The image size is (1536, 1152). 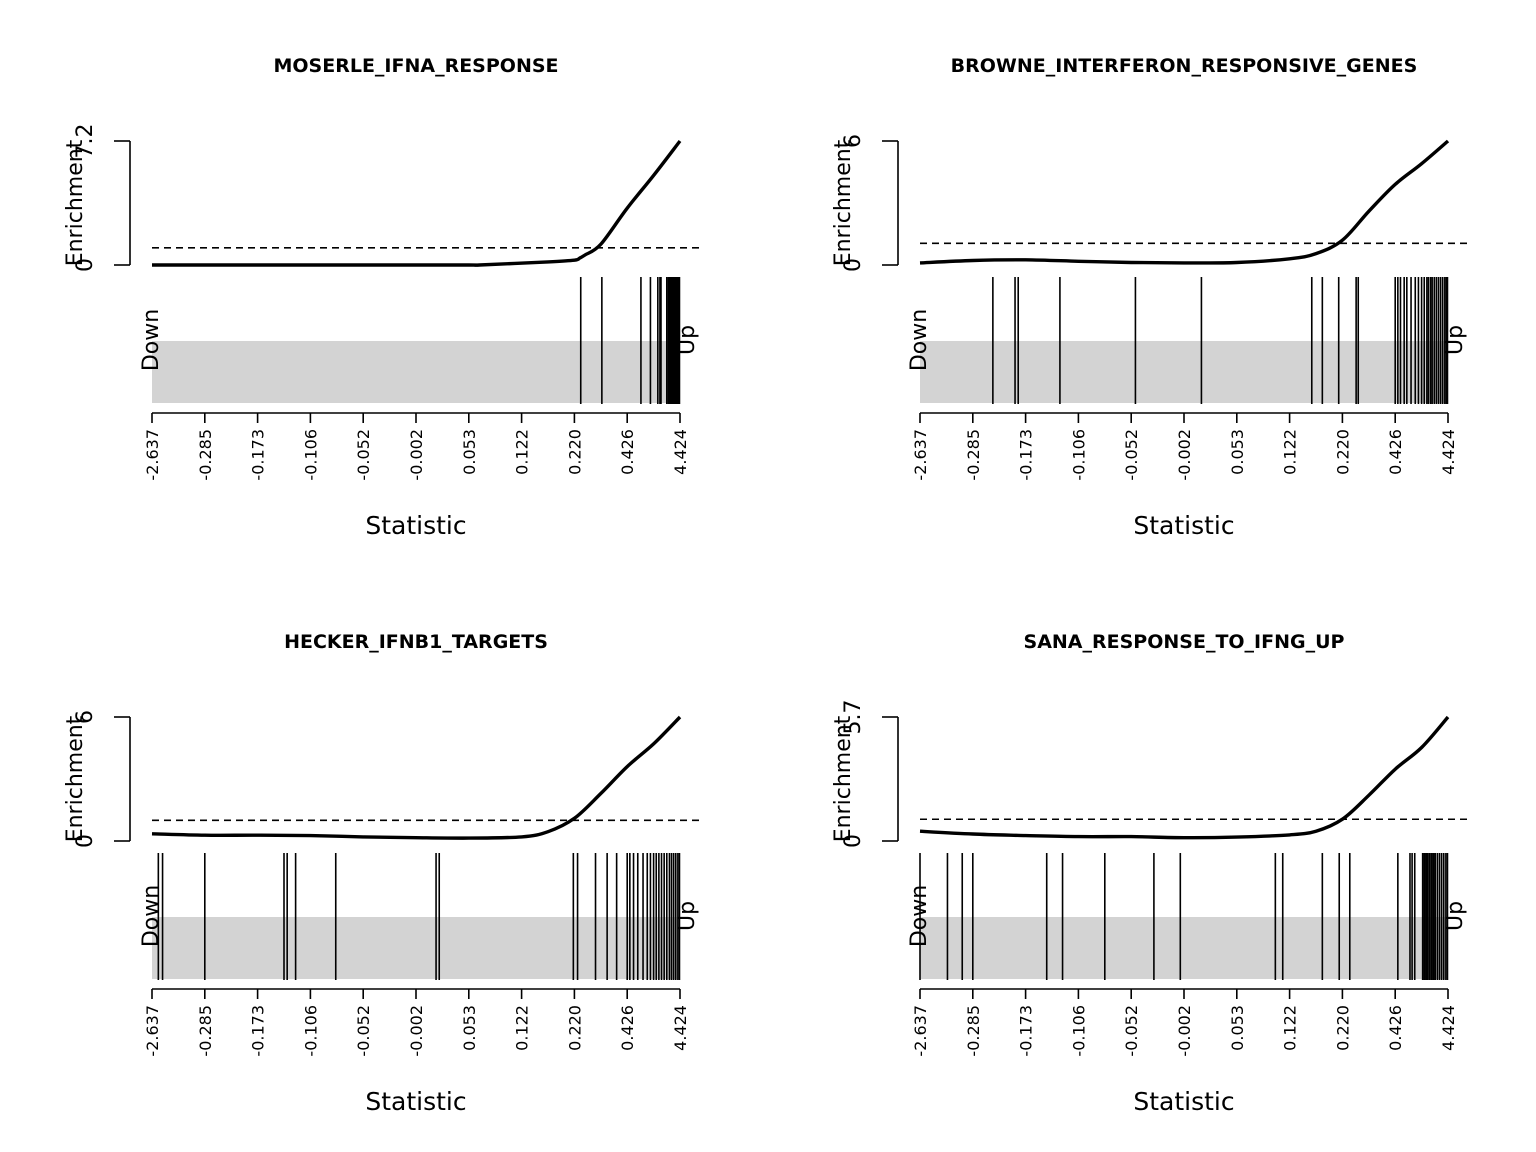 I want to click on panel-title: HECKER_IFNB1_TARGETS, so click(x=416, y=642).